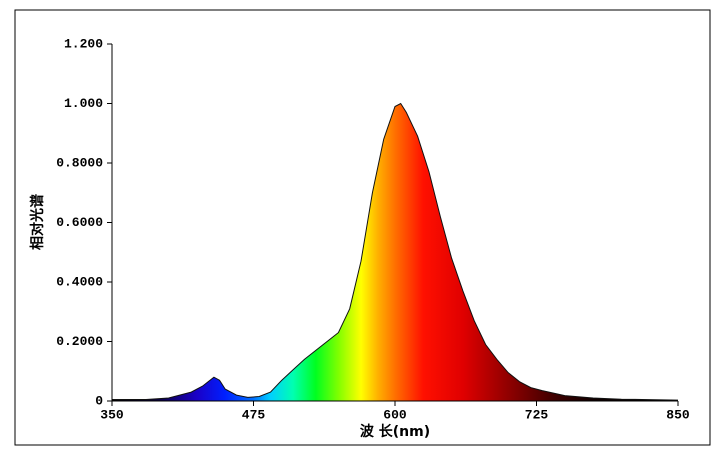 The height and width of the screenshot is (458, 728). Describe the element at coordinates (112, 414) in the screenshot. I see `x-tick-label: 350` at that location.